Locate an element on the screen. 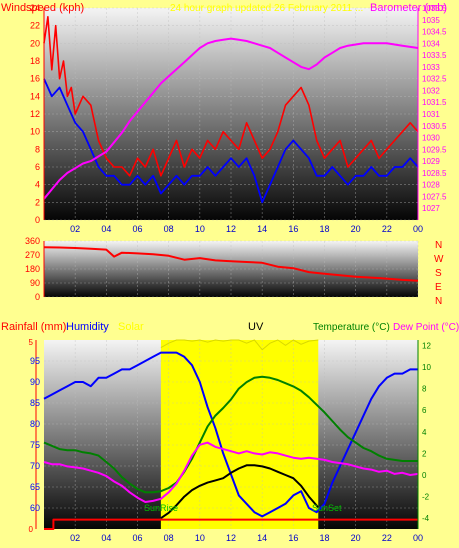 This screenshot has width=459, height=548. y-tick-label: 60 is located at coordinates (35, 508).